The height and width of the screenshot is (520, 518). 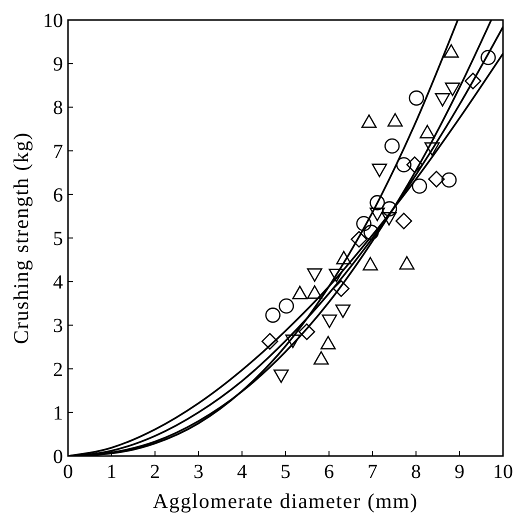 I want to click on y-tick-label: 4, so click(x=58, y=283).